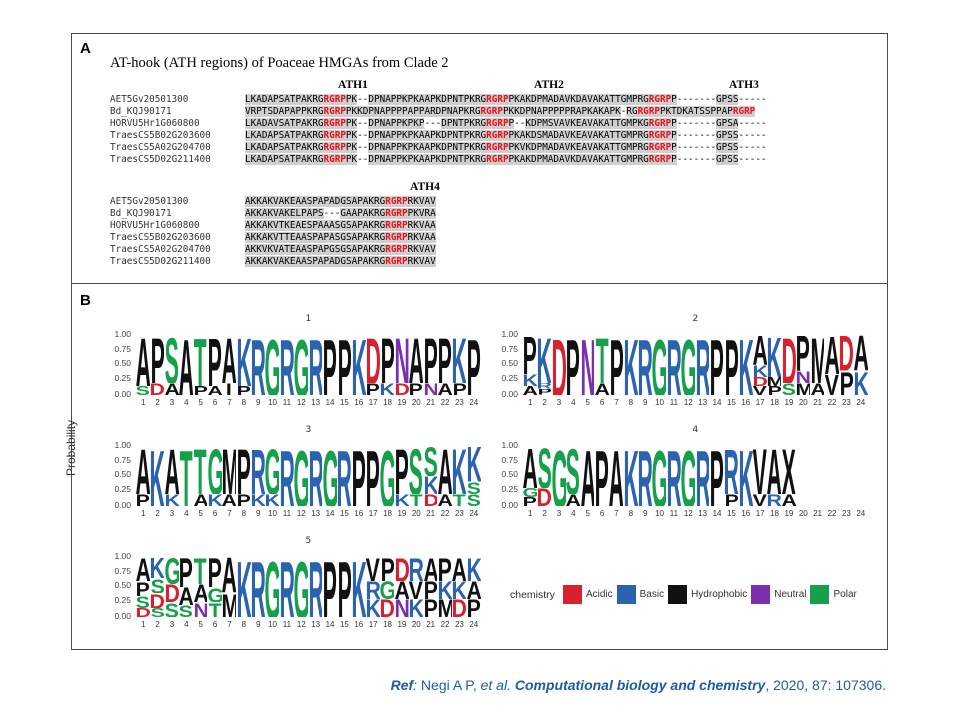  I want to click on x-tick: 21, so click(431, 624).